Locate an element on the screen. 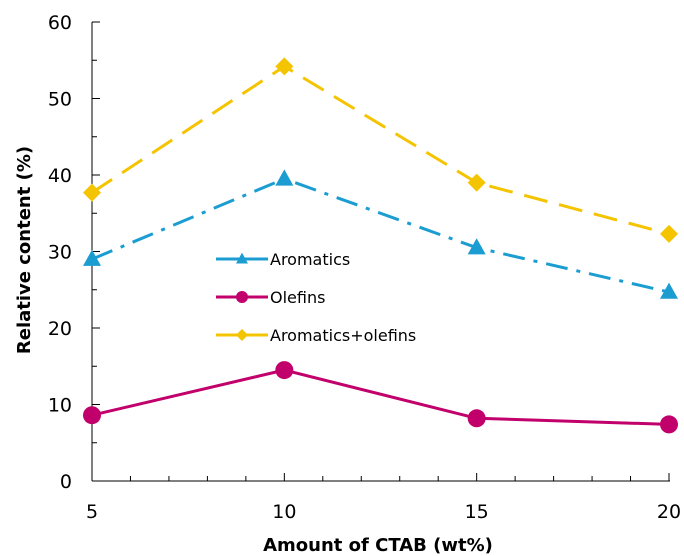 The height and width of the screenshot is (556, 684). y-tick-label: 50 is located at coordinates (60, 100).